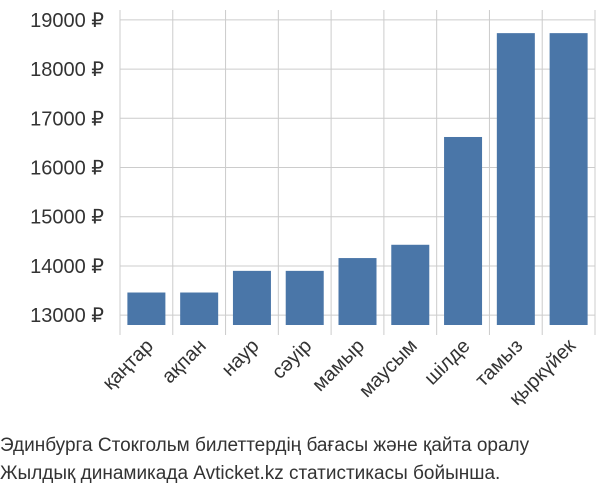 The width and height of the screenshot is (600, 500). I want to click on x-category-label: маусым, so click(388, 368).